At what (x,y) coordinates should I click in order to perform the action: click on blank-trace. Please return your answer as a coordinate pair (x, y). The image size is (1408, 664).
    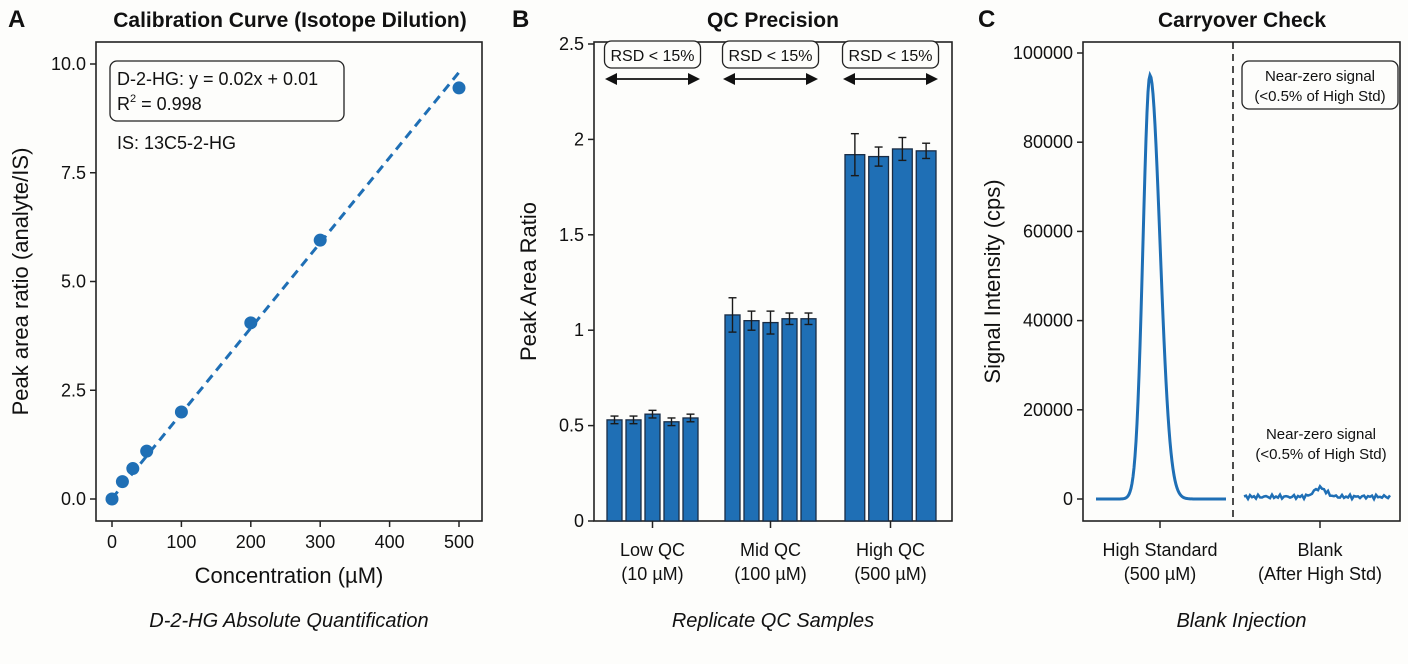
    Looking at the image, I should click on (1317, 493).